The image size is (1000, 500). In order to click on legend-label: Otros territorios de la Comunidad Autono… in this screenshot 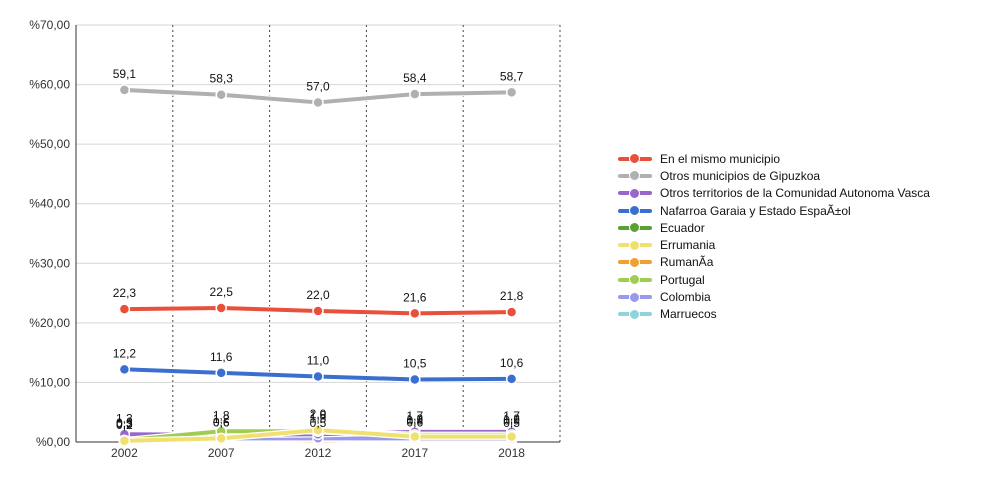, I will do `click(795, 193)`.